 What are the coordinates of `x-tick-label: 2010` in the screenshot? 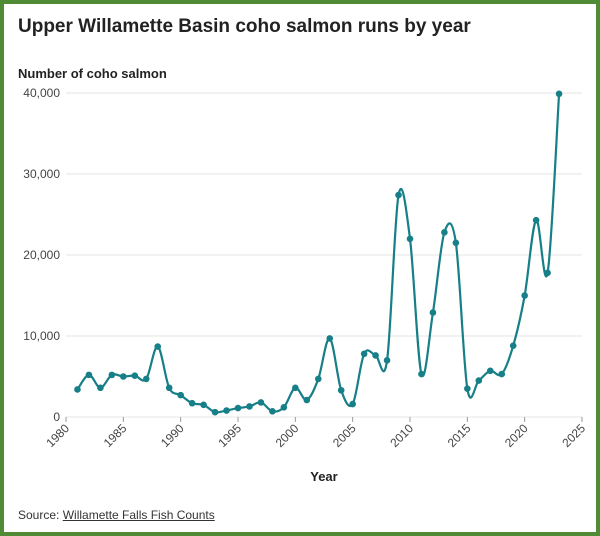 It's located at (401, 435).